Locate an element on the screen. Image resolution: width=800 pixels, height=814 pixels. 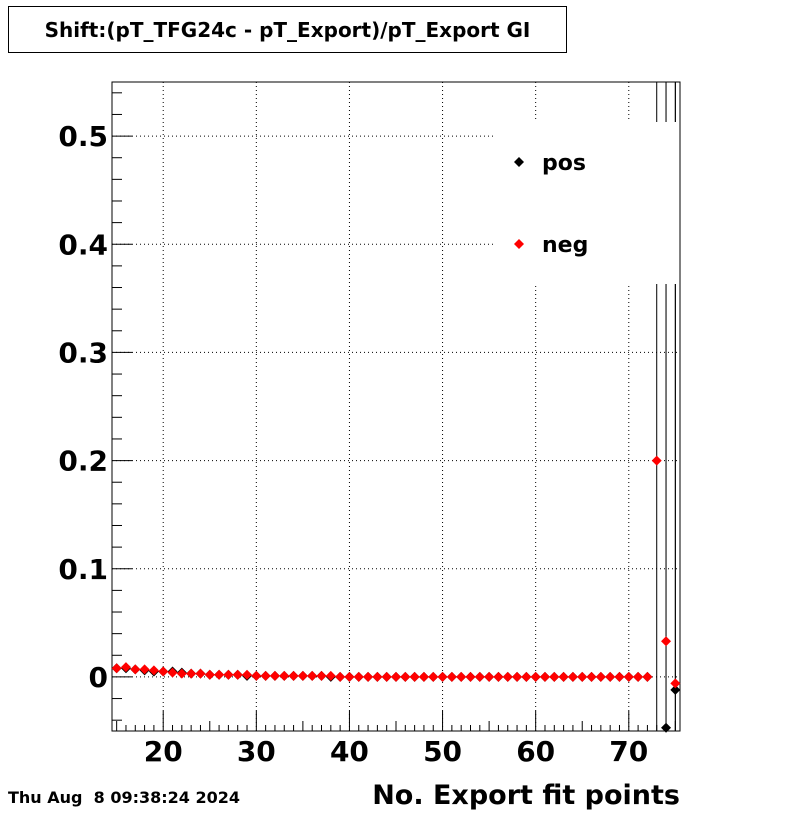
x-tick-label: 30 is located at coordinates (256, 751).